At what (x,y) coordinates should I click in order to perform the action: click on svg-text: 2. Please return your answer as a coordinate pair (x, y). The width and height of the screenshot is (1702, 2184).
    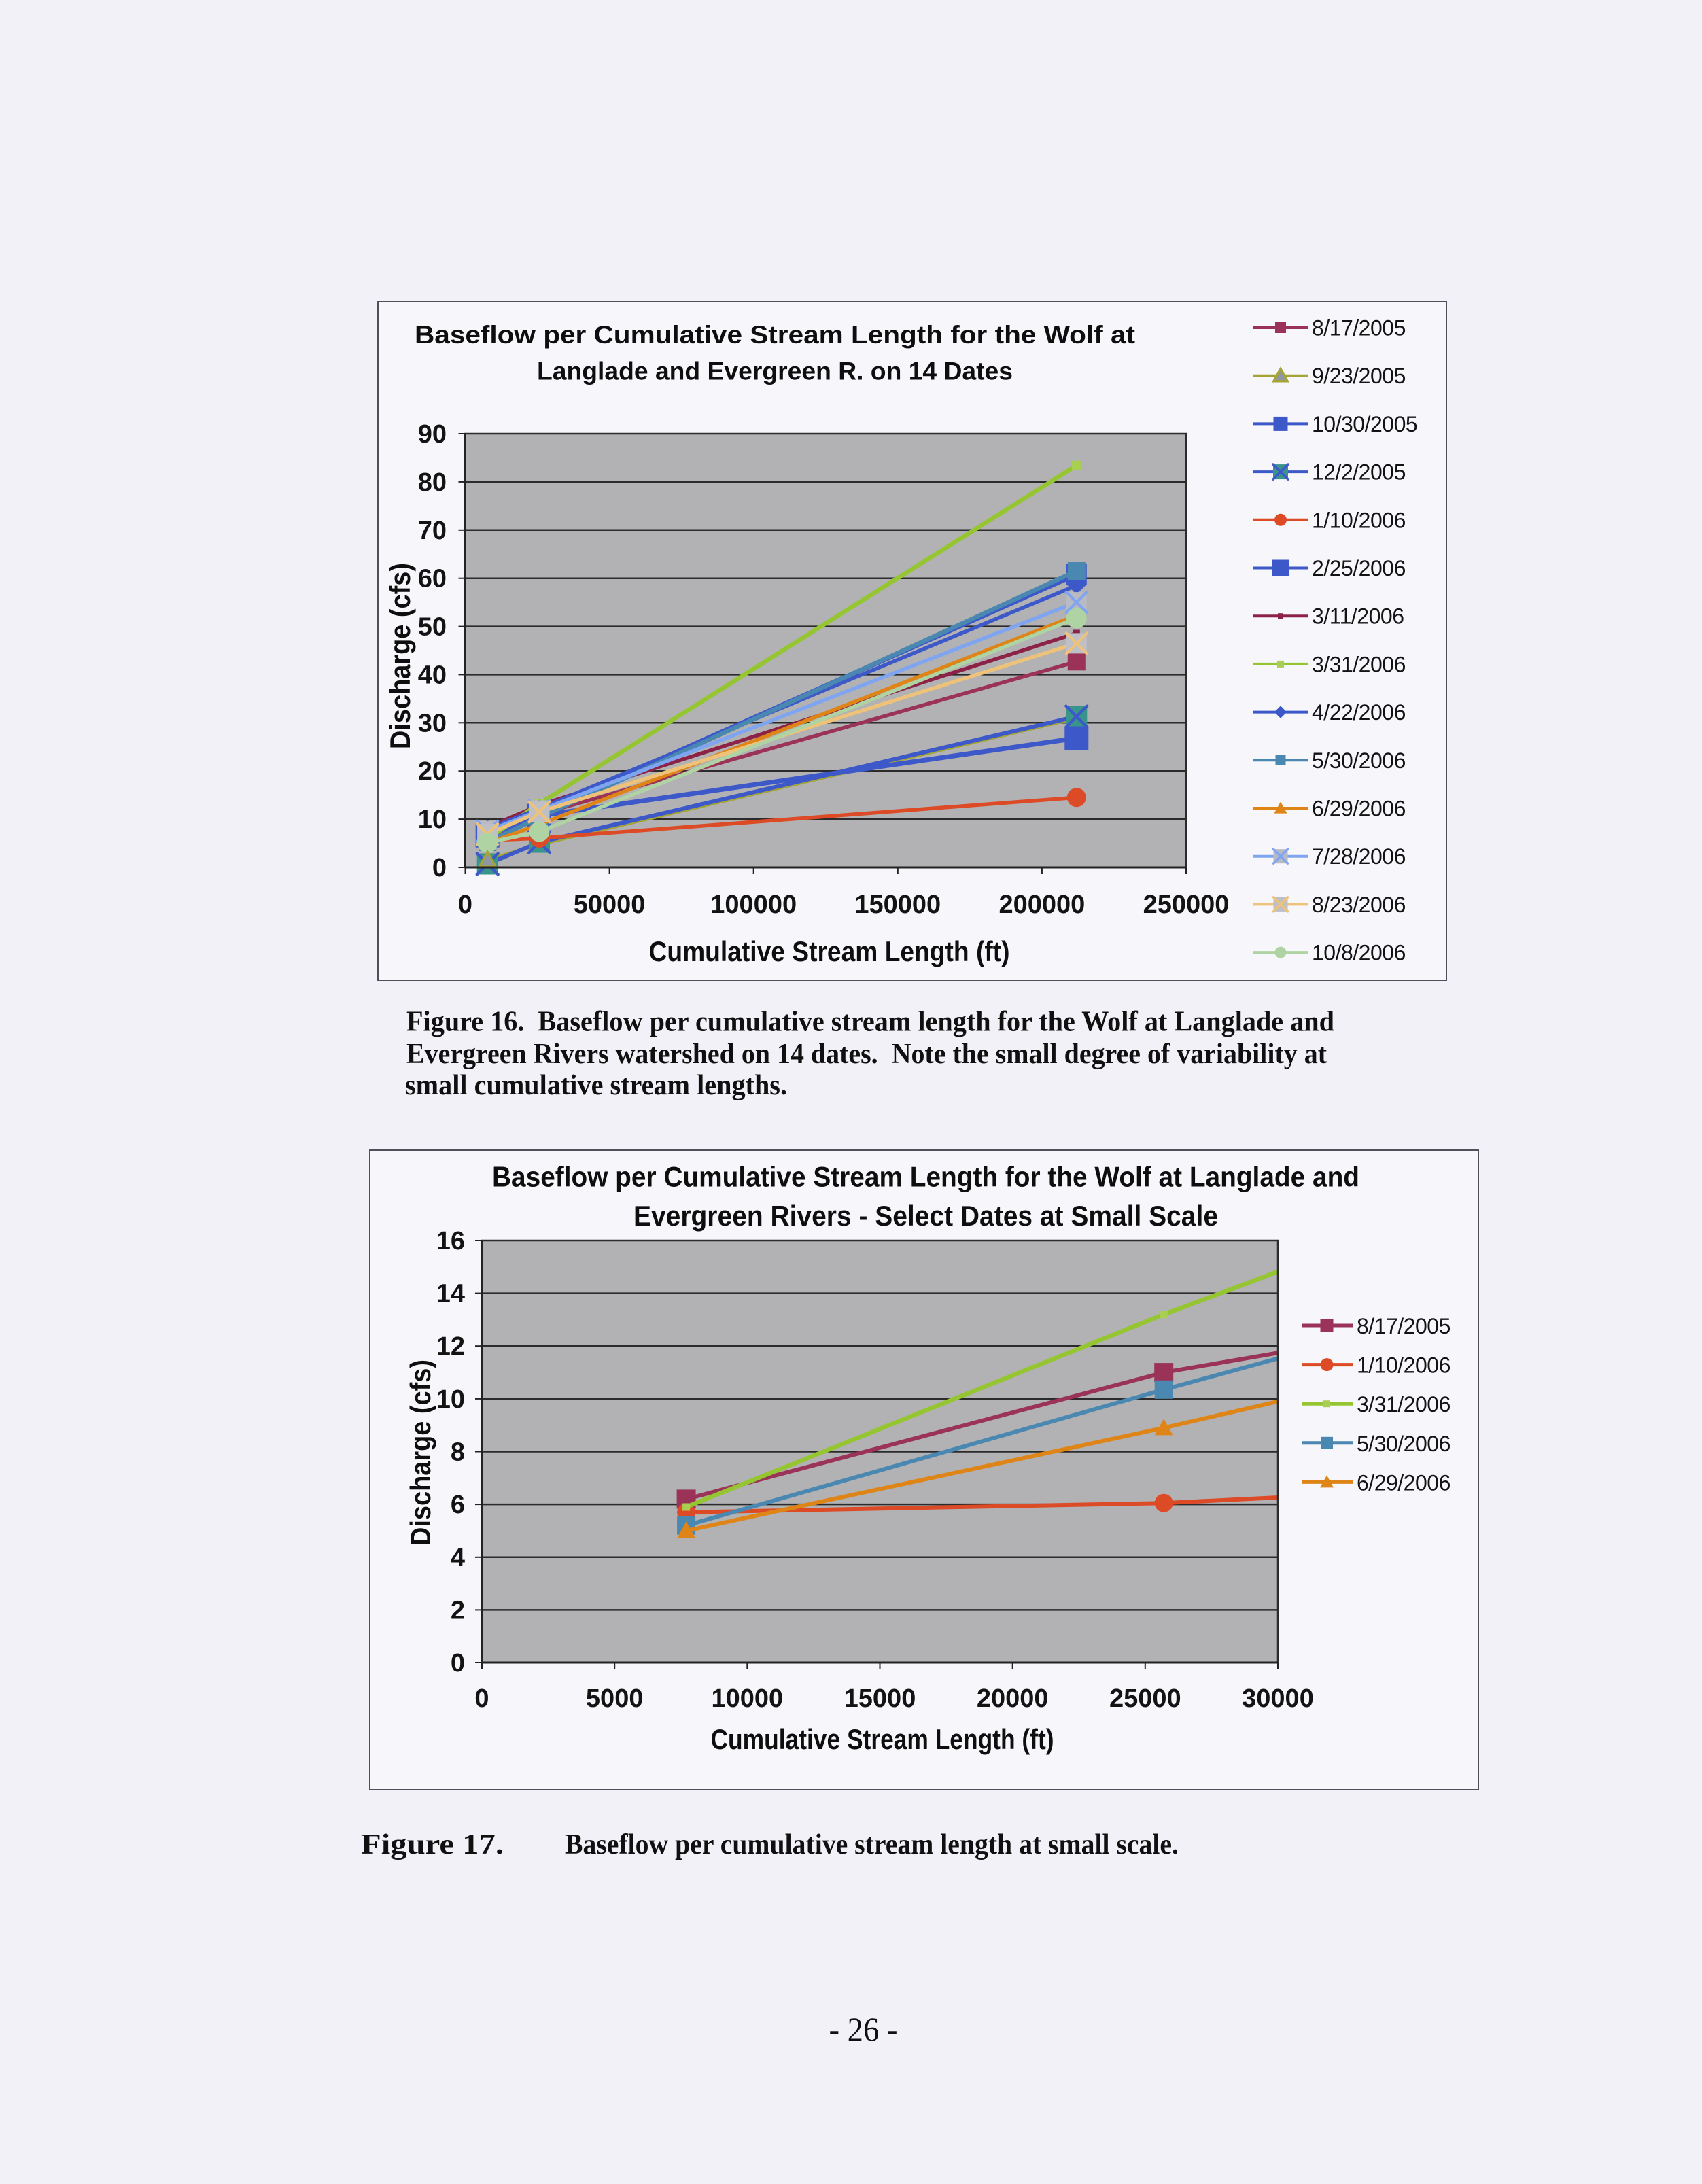
    Looking at the image, I should click on (458, 1611).